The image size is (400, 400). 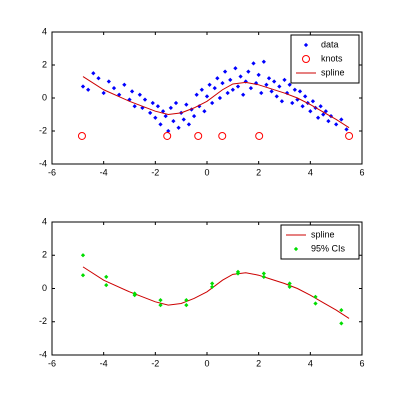 I want to click on y-tick-label: 2, so click(x=44, y=64).